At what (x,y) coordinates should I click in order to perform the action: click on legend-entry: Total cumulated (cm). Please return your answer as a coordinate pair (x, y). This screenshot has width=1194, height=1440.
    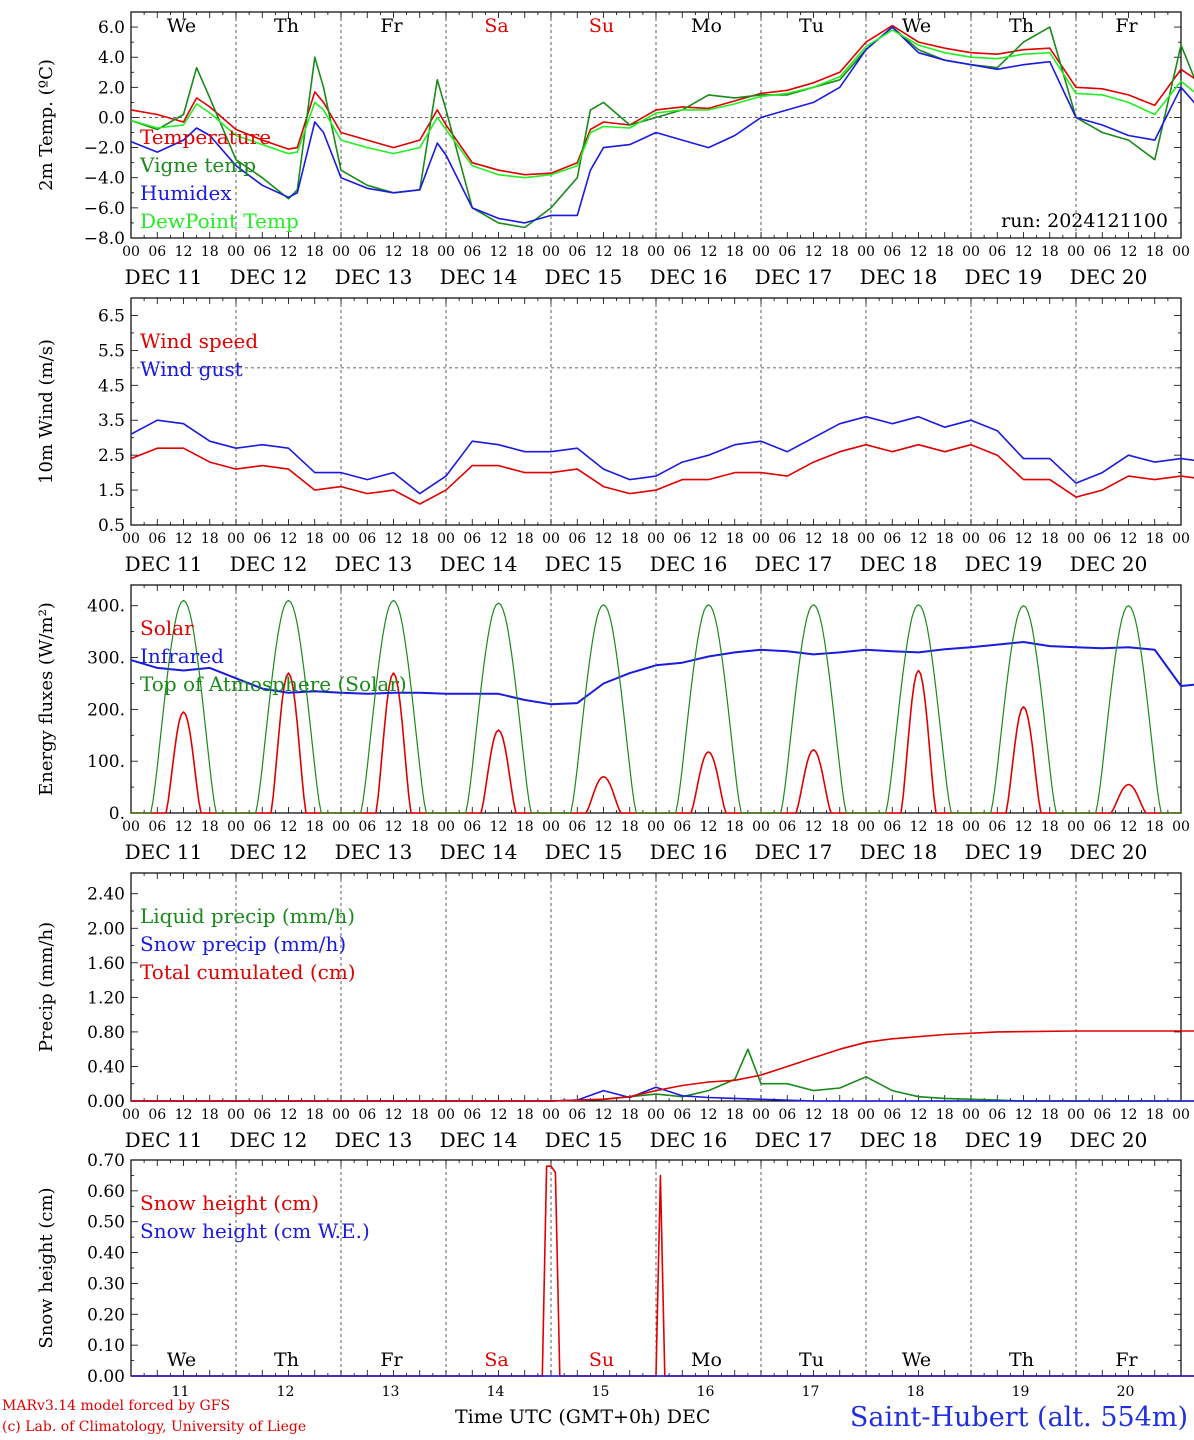
    Looking at the image, I should click on (248, 972).